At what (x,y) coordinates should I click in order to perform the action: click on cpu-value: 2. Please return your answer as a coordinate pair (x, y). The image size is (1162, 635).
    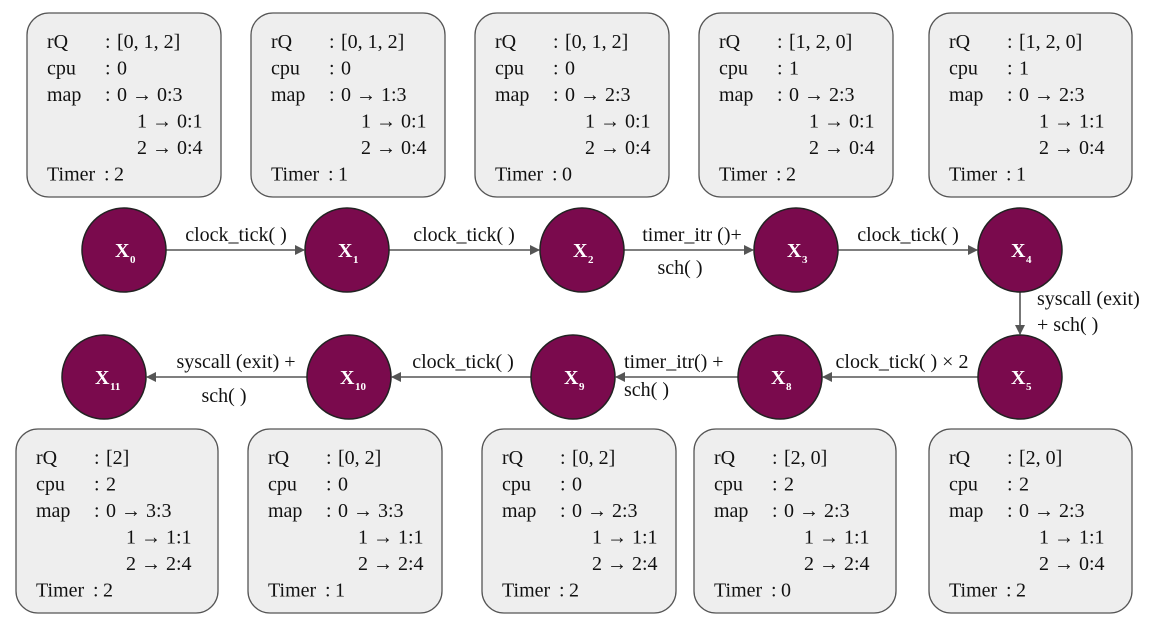
    Looking at the image, I should click on (1024, 485).